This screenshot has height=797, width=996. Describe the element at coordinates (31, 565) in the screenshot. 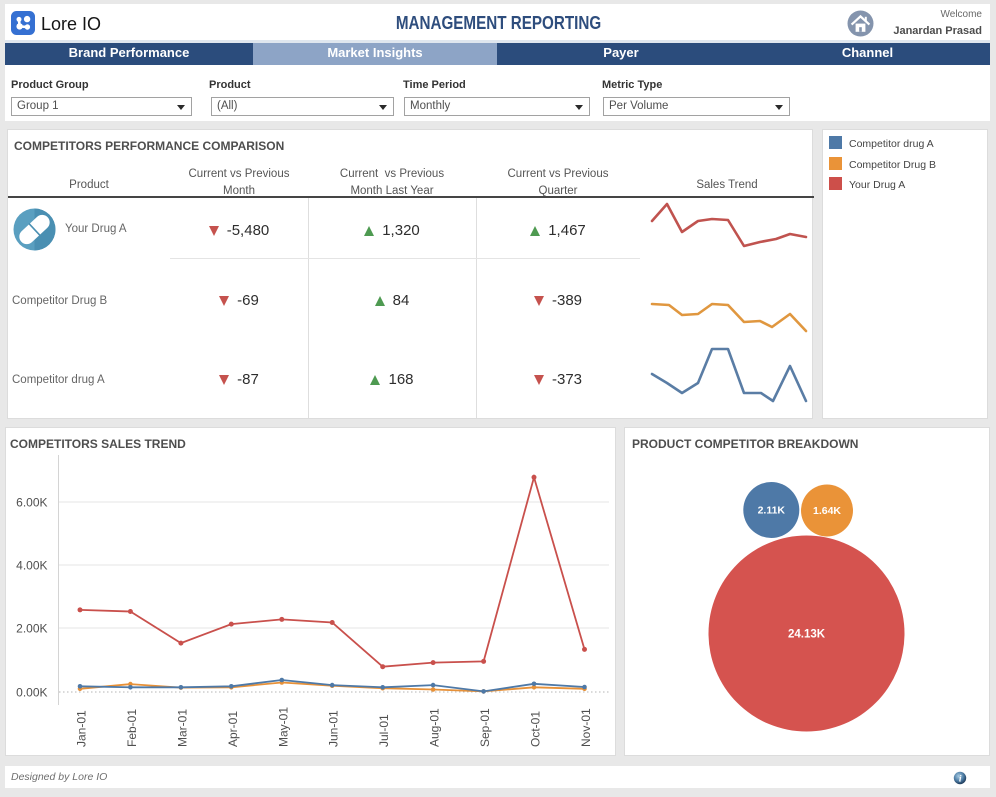

I see `svg-text: 4.00K` at that location.